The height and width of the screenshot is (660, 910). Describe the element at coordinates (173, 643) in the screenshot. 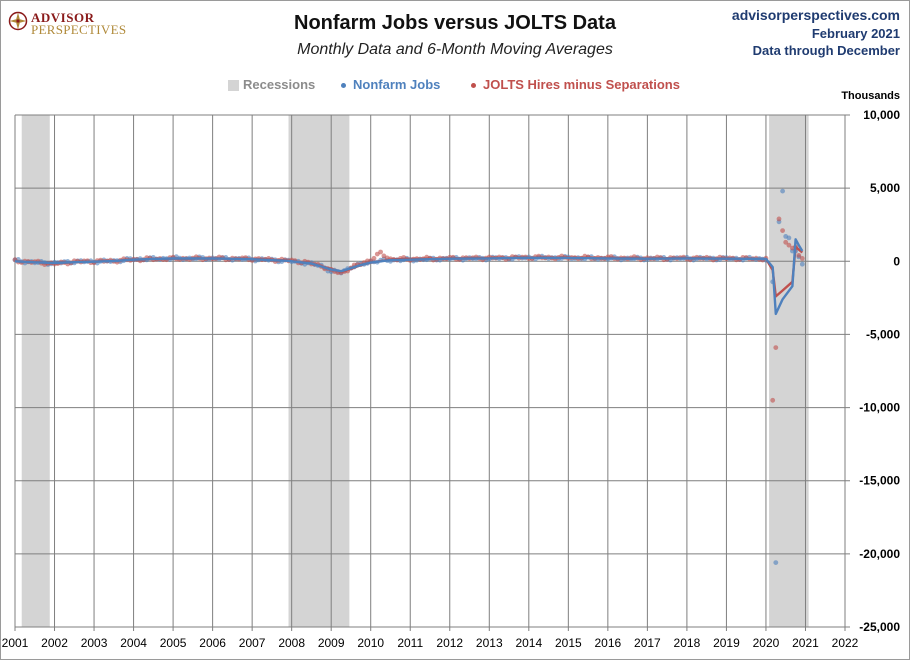

I see `x-tick-label: 2005` at that location.